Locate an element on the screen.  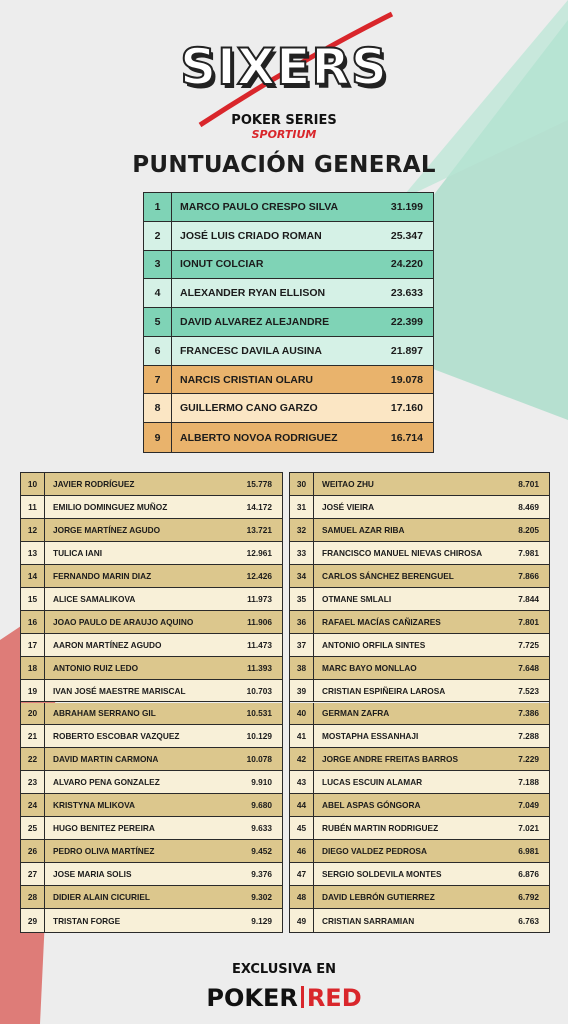
brand-left: POKER is located at coordinates (252, 998).